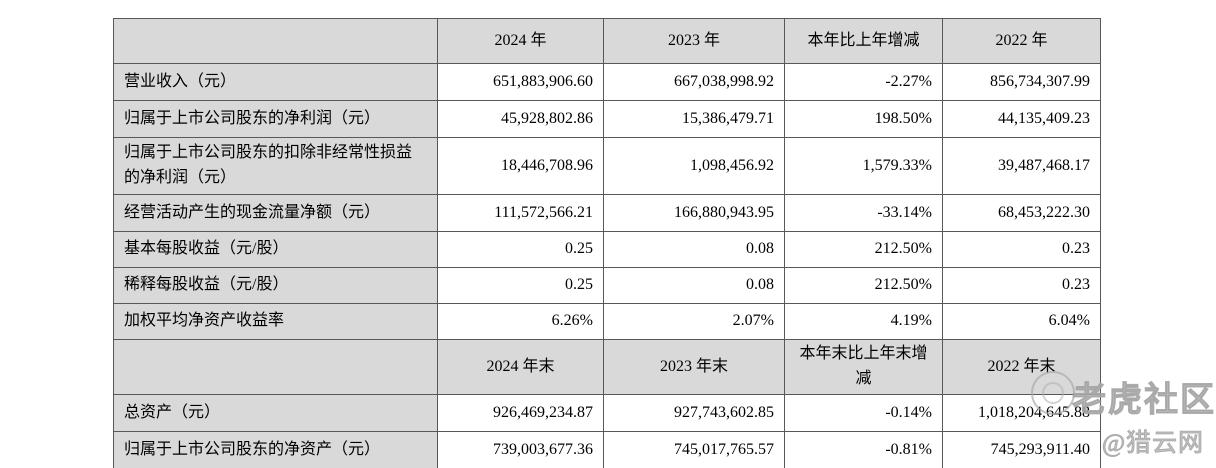 The height and width of the screenshot is (468, 1216). What do you see at coordinates (275, 166) in the screenshot?
I see `row-label: 归属于上市公司股东的扣除非经常性损益的净利润（元）` at bounding box center [275, 166].